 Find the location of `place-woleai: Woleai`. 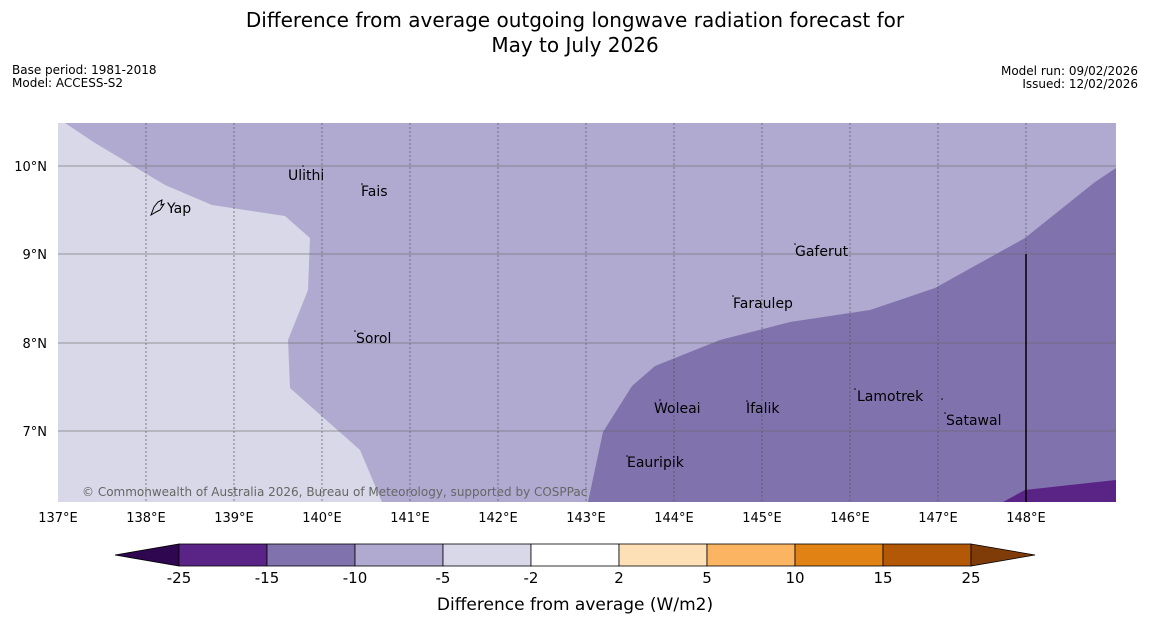

place-woleai: Woleai is located at coordinates (677, 409).